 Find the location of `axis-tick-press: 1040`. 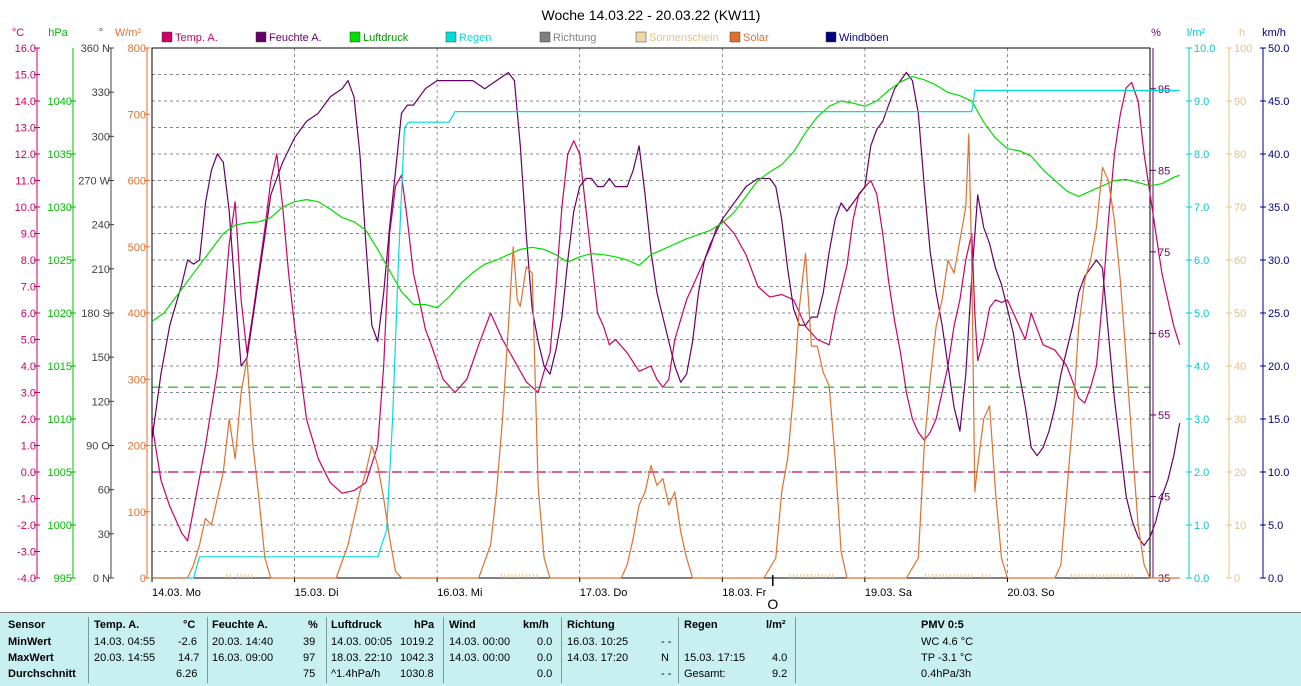

axis-tick-press: 1040 is located at coordinates (60, 102).